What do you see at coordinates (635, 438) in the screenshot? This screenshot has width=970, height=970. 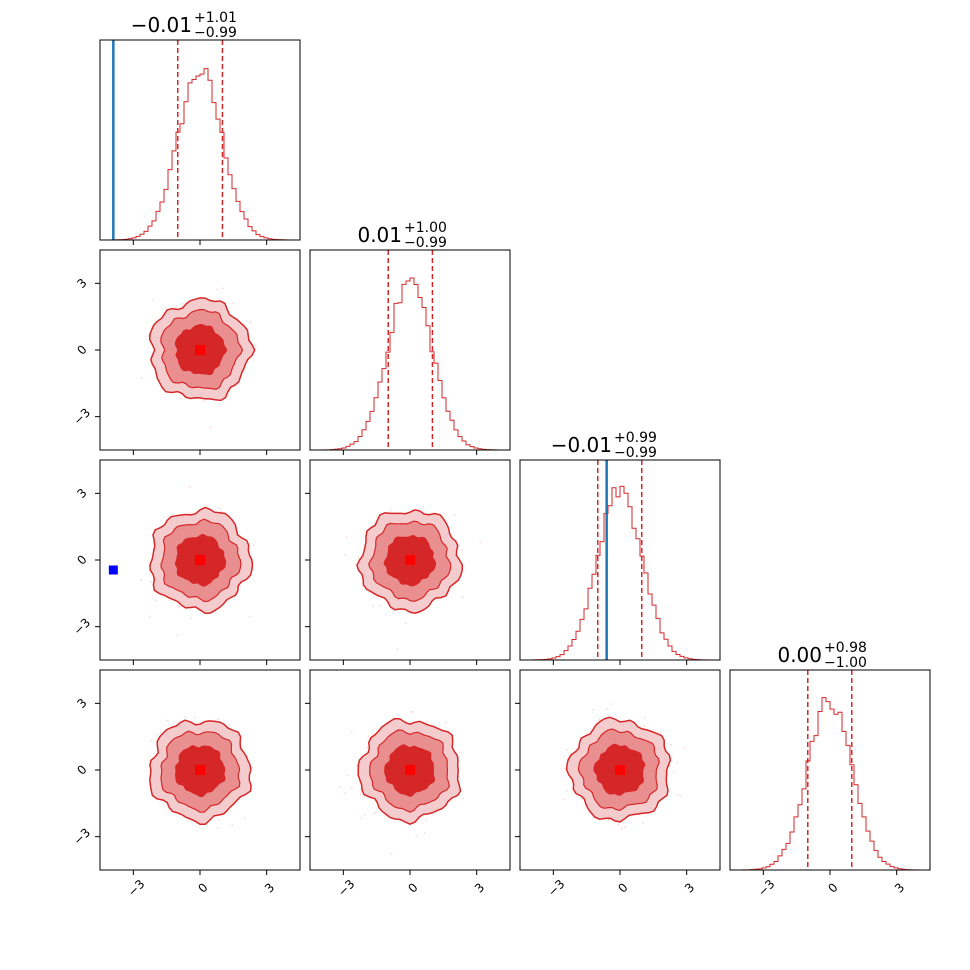 I see `title-plus: +0.99` at bounding box center [635, 438].